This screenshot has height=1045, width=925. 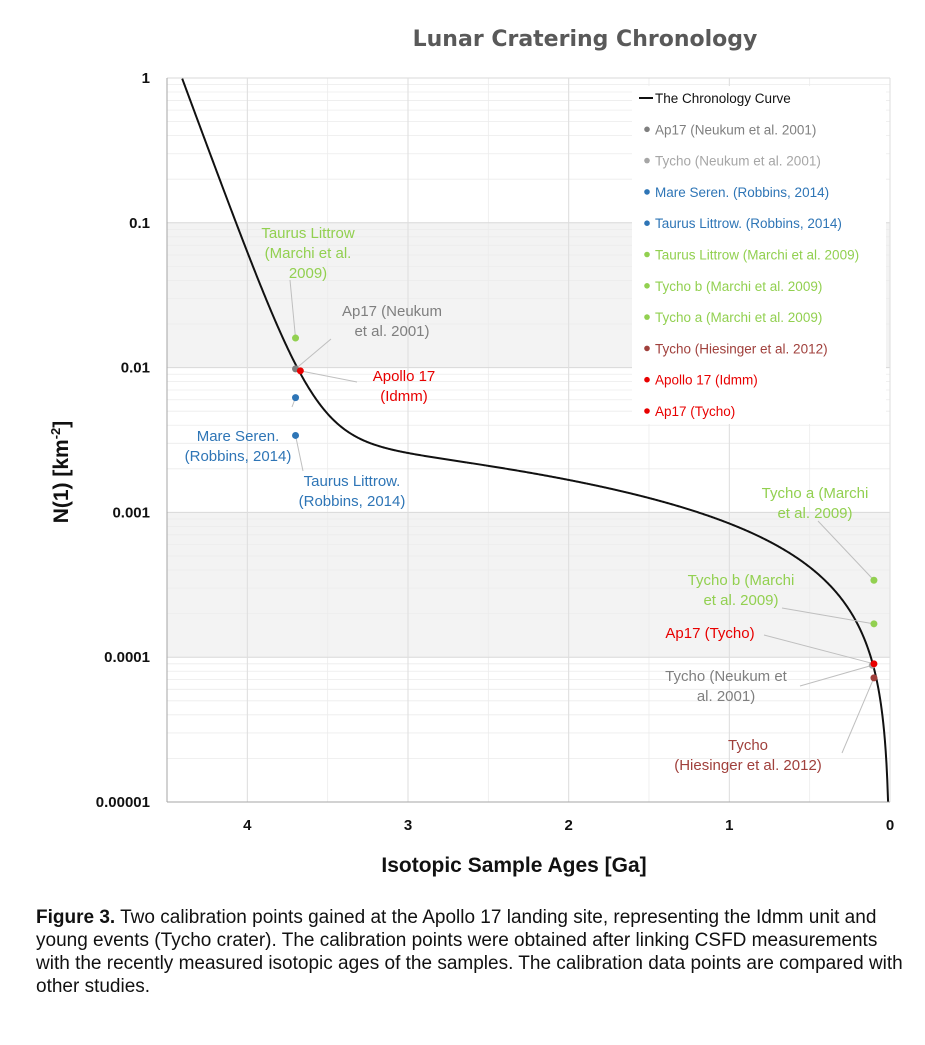 I want to click on annotation-line: al. 2001), so click(x=726, y=696).